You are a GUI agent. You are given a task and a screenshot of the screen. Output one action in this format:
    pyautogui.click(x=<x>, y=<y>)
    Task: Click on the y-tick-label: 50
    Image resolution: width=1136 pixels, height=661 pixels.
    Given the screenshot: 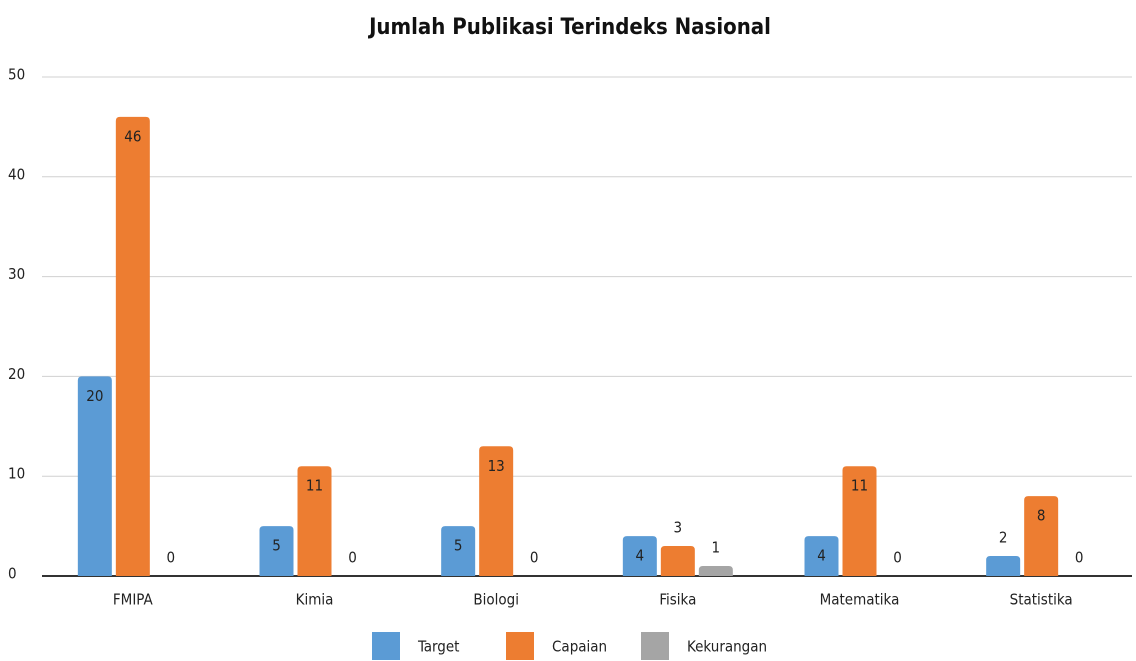 What is the action you would take?
    pyautogui.click(x=16, y=75)
    